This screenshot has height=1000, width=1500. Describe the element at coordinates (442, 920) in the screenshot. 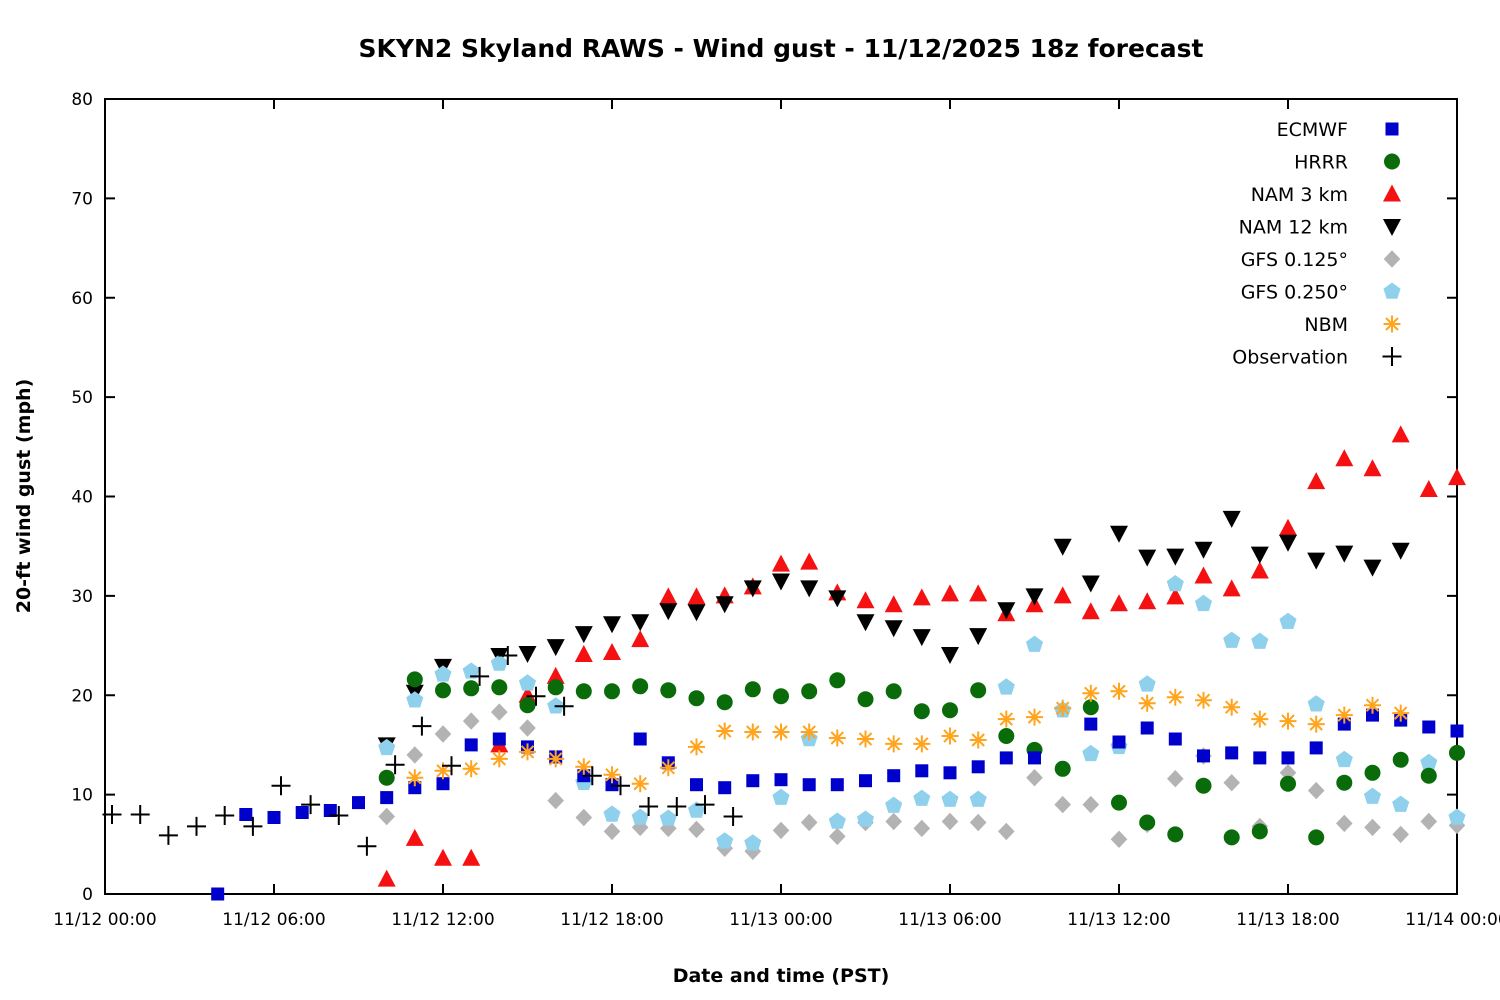

I see `x-tick-label: 11/12 12:00` at that location.